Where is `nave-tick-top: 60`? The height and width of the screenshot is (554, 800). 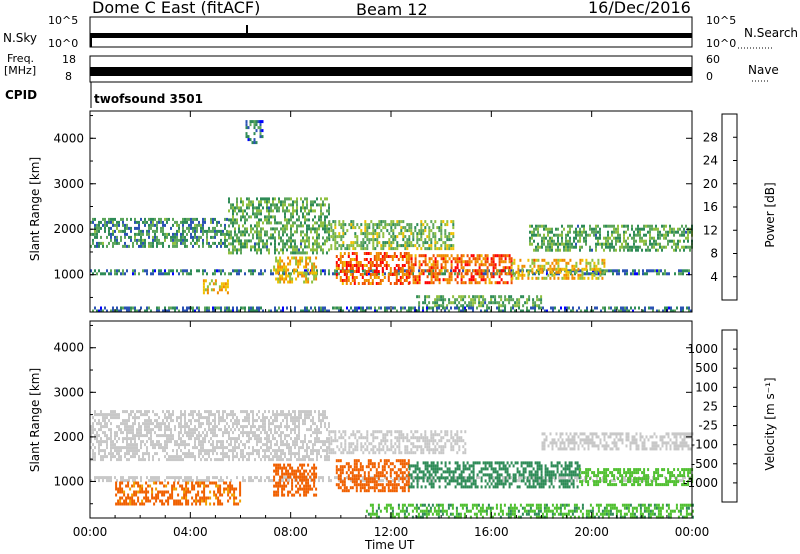 nave-tick-top: 60 is located at coordinates (713, 59).